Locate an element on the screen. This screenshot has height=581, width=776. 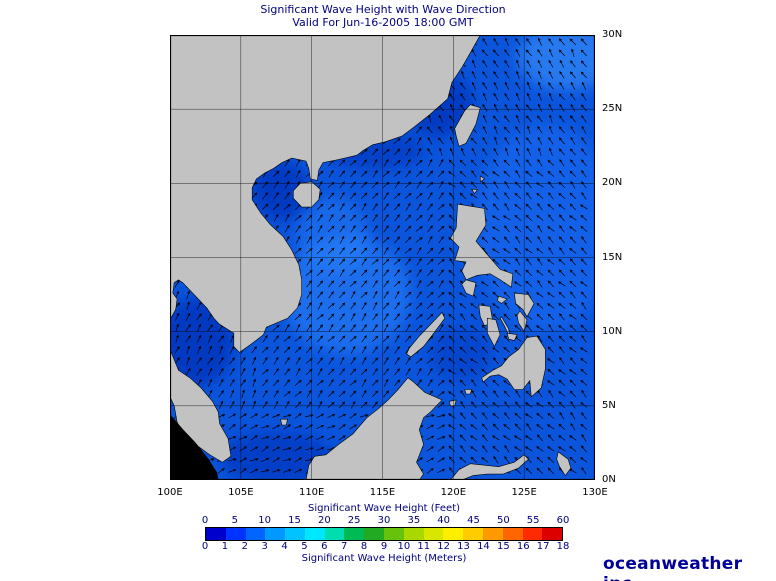
y-tick-label: 20N is located at coordinates (612, 183).